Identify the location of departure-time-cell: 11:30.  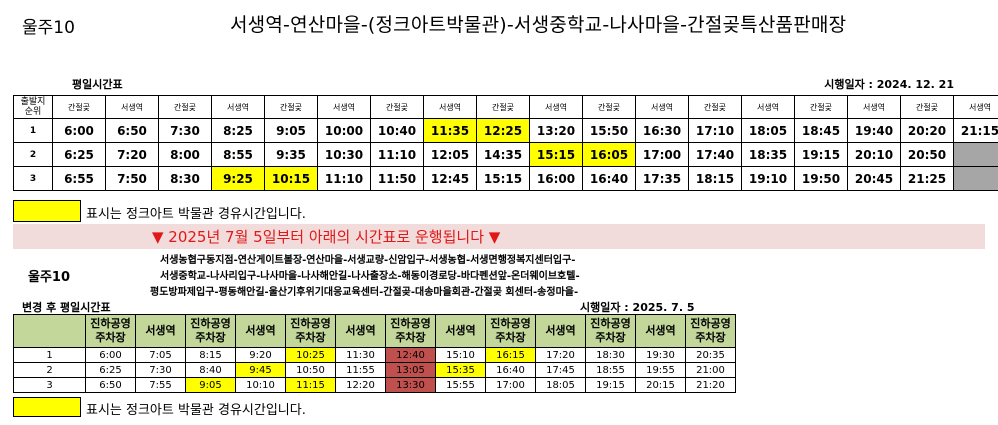
(360, 355).